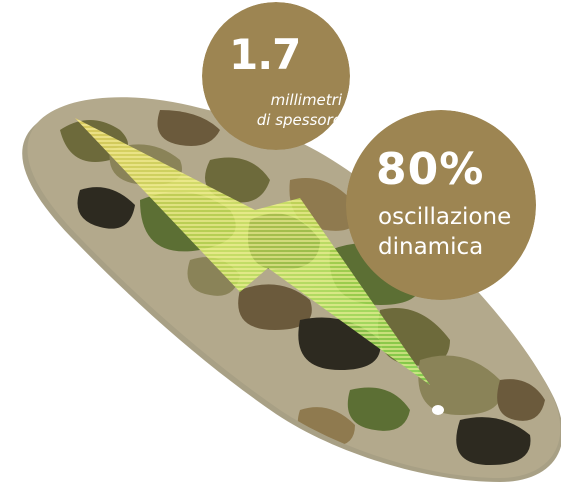 This screenshot has height=483, width=561. I want to click on thickness-badge: 1.7 millimetri di spessore, so click(276, 76).